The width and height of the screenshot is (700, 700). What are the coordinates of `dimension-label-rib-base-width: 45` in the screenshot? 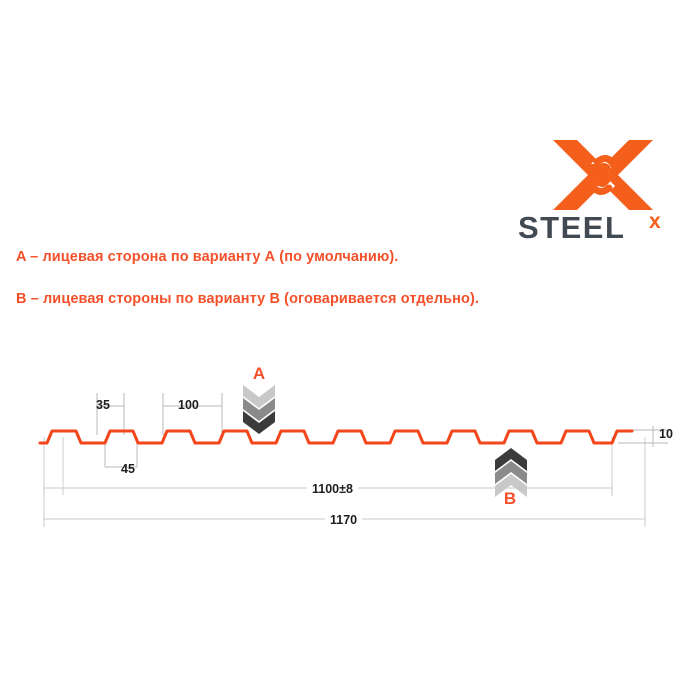 It's located at (128, 469).